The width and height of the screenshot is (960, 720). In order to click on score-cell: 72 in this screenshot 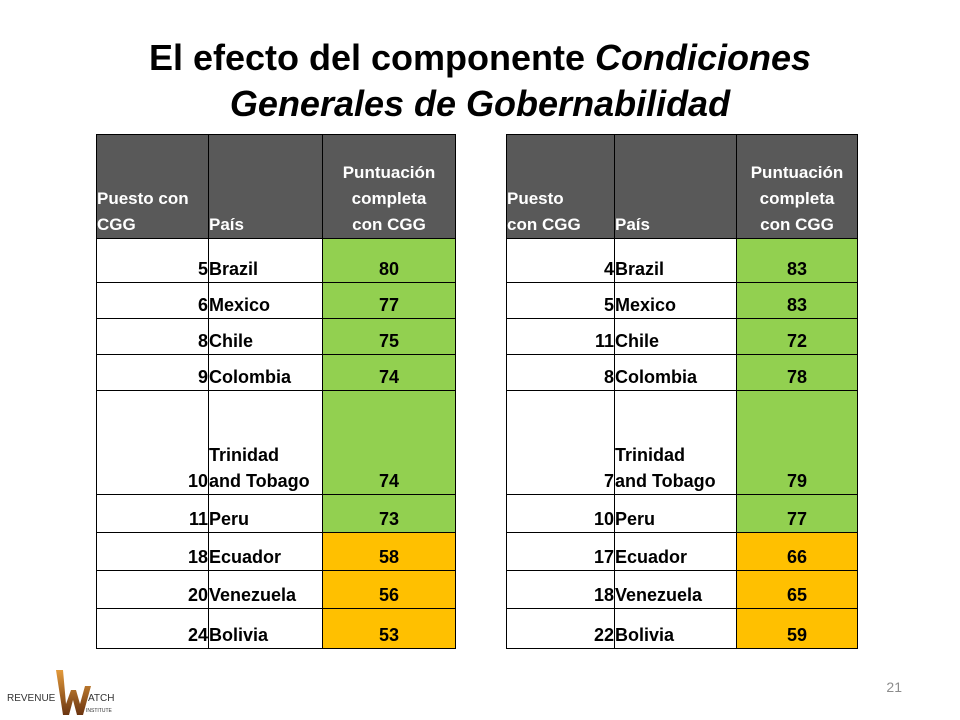, I will do `click(797, 336)`.